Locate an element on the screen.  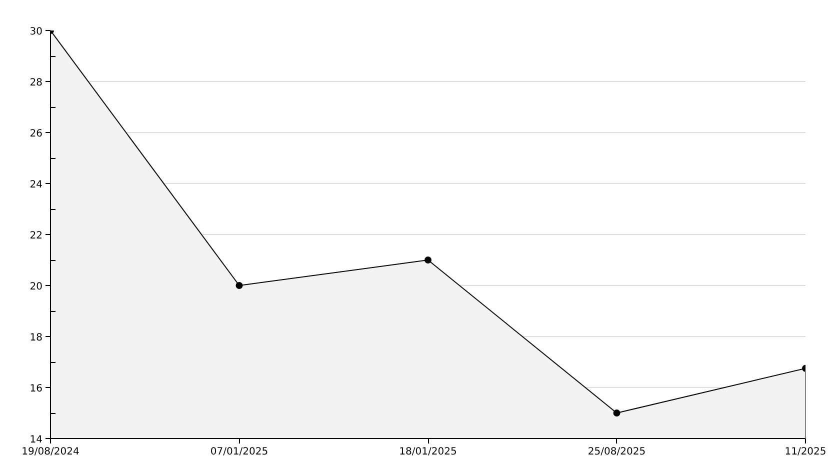
y-tick-label: 18 is located at coordinates (36, 338).